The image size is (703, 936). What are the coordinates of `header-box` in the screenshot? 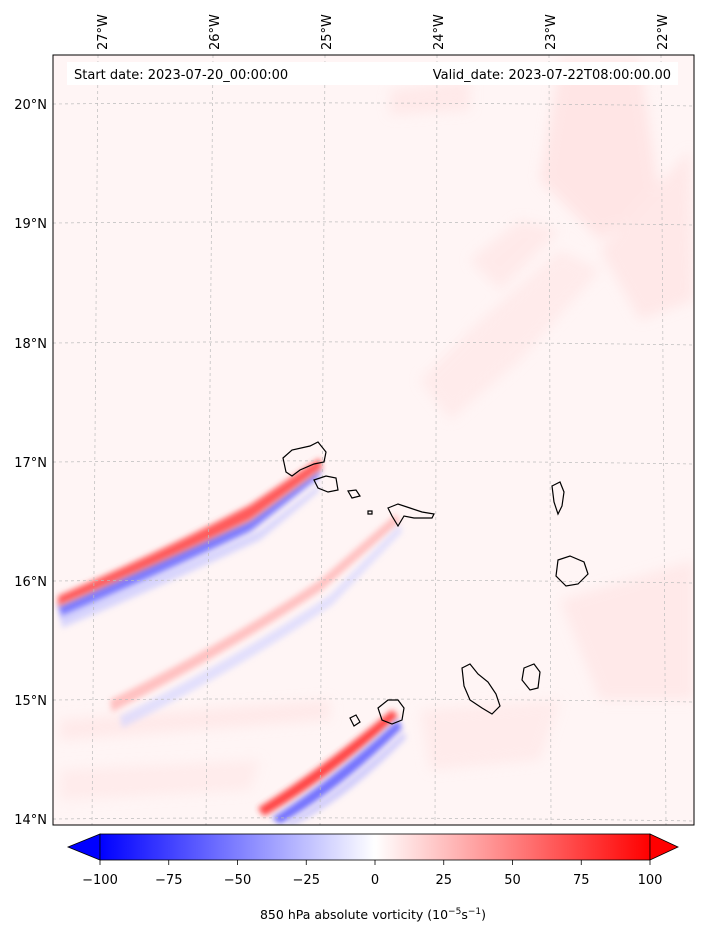 It's located at (372, 73).